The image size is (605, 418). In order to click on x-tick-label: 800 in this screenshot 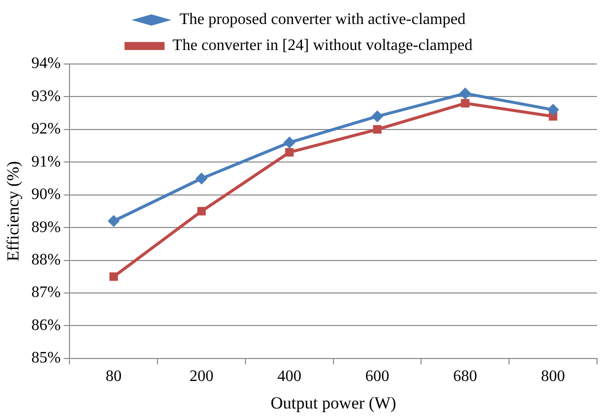, I will do `click(553, 377)`.